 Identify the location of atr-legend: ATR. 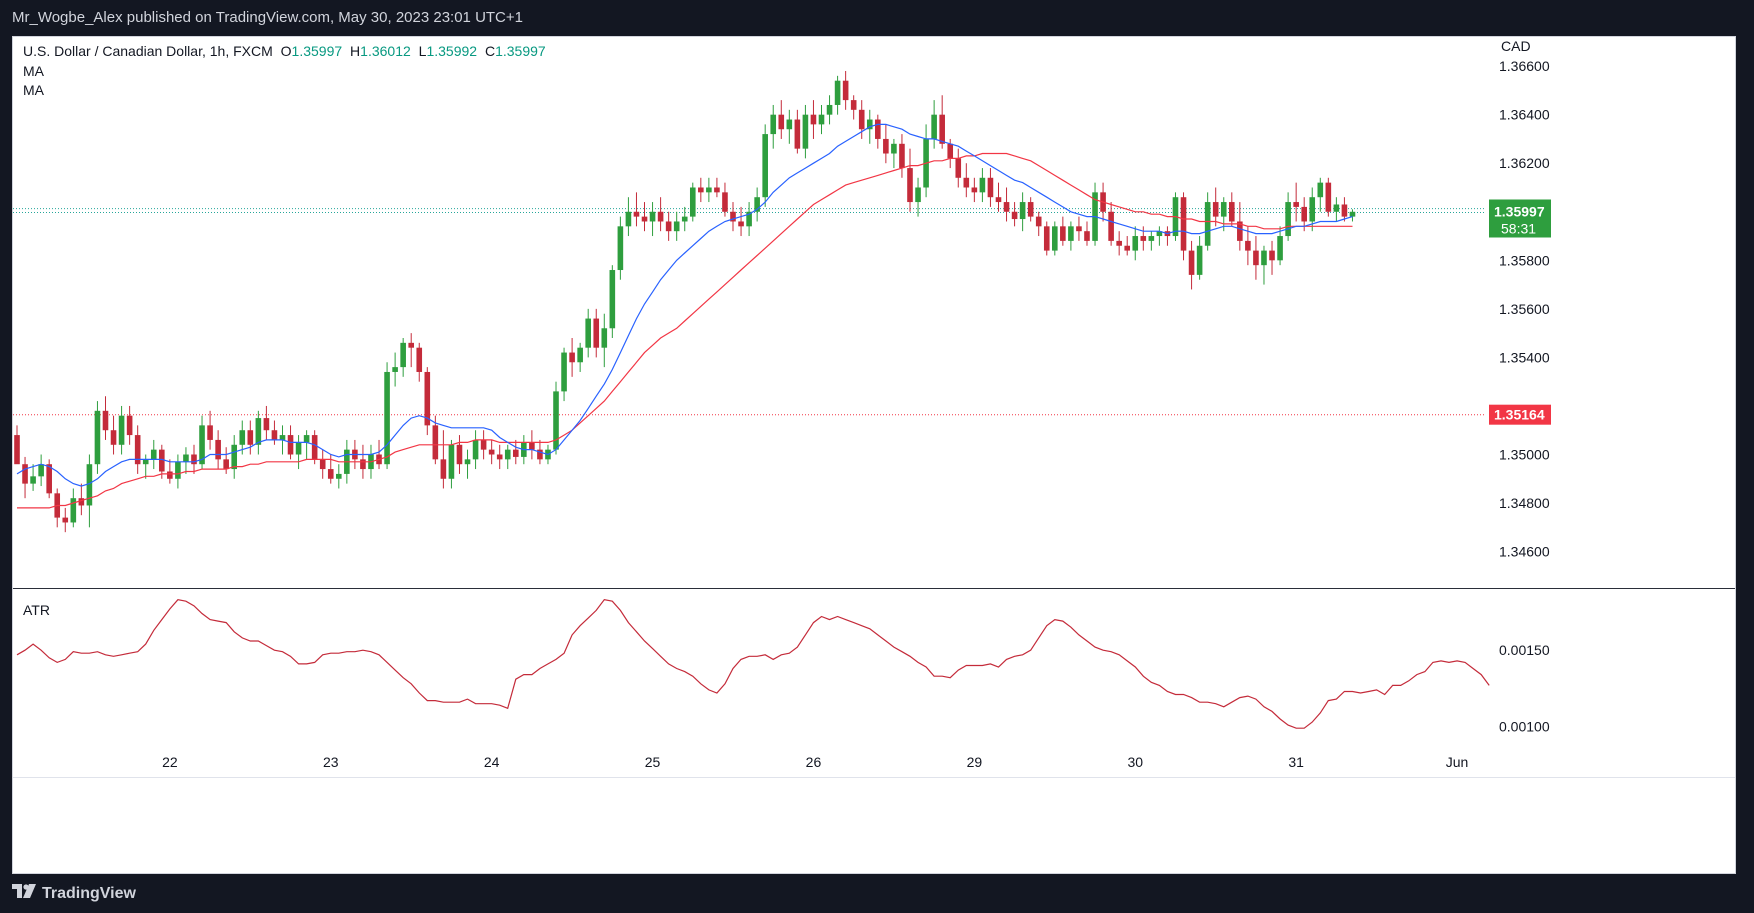
(36, 610).